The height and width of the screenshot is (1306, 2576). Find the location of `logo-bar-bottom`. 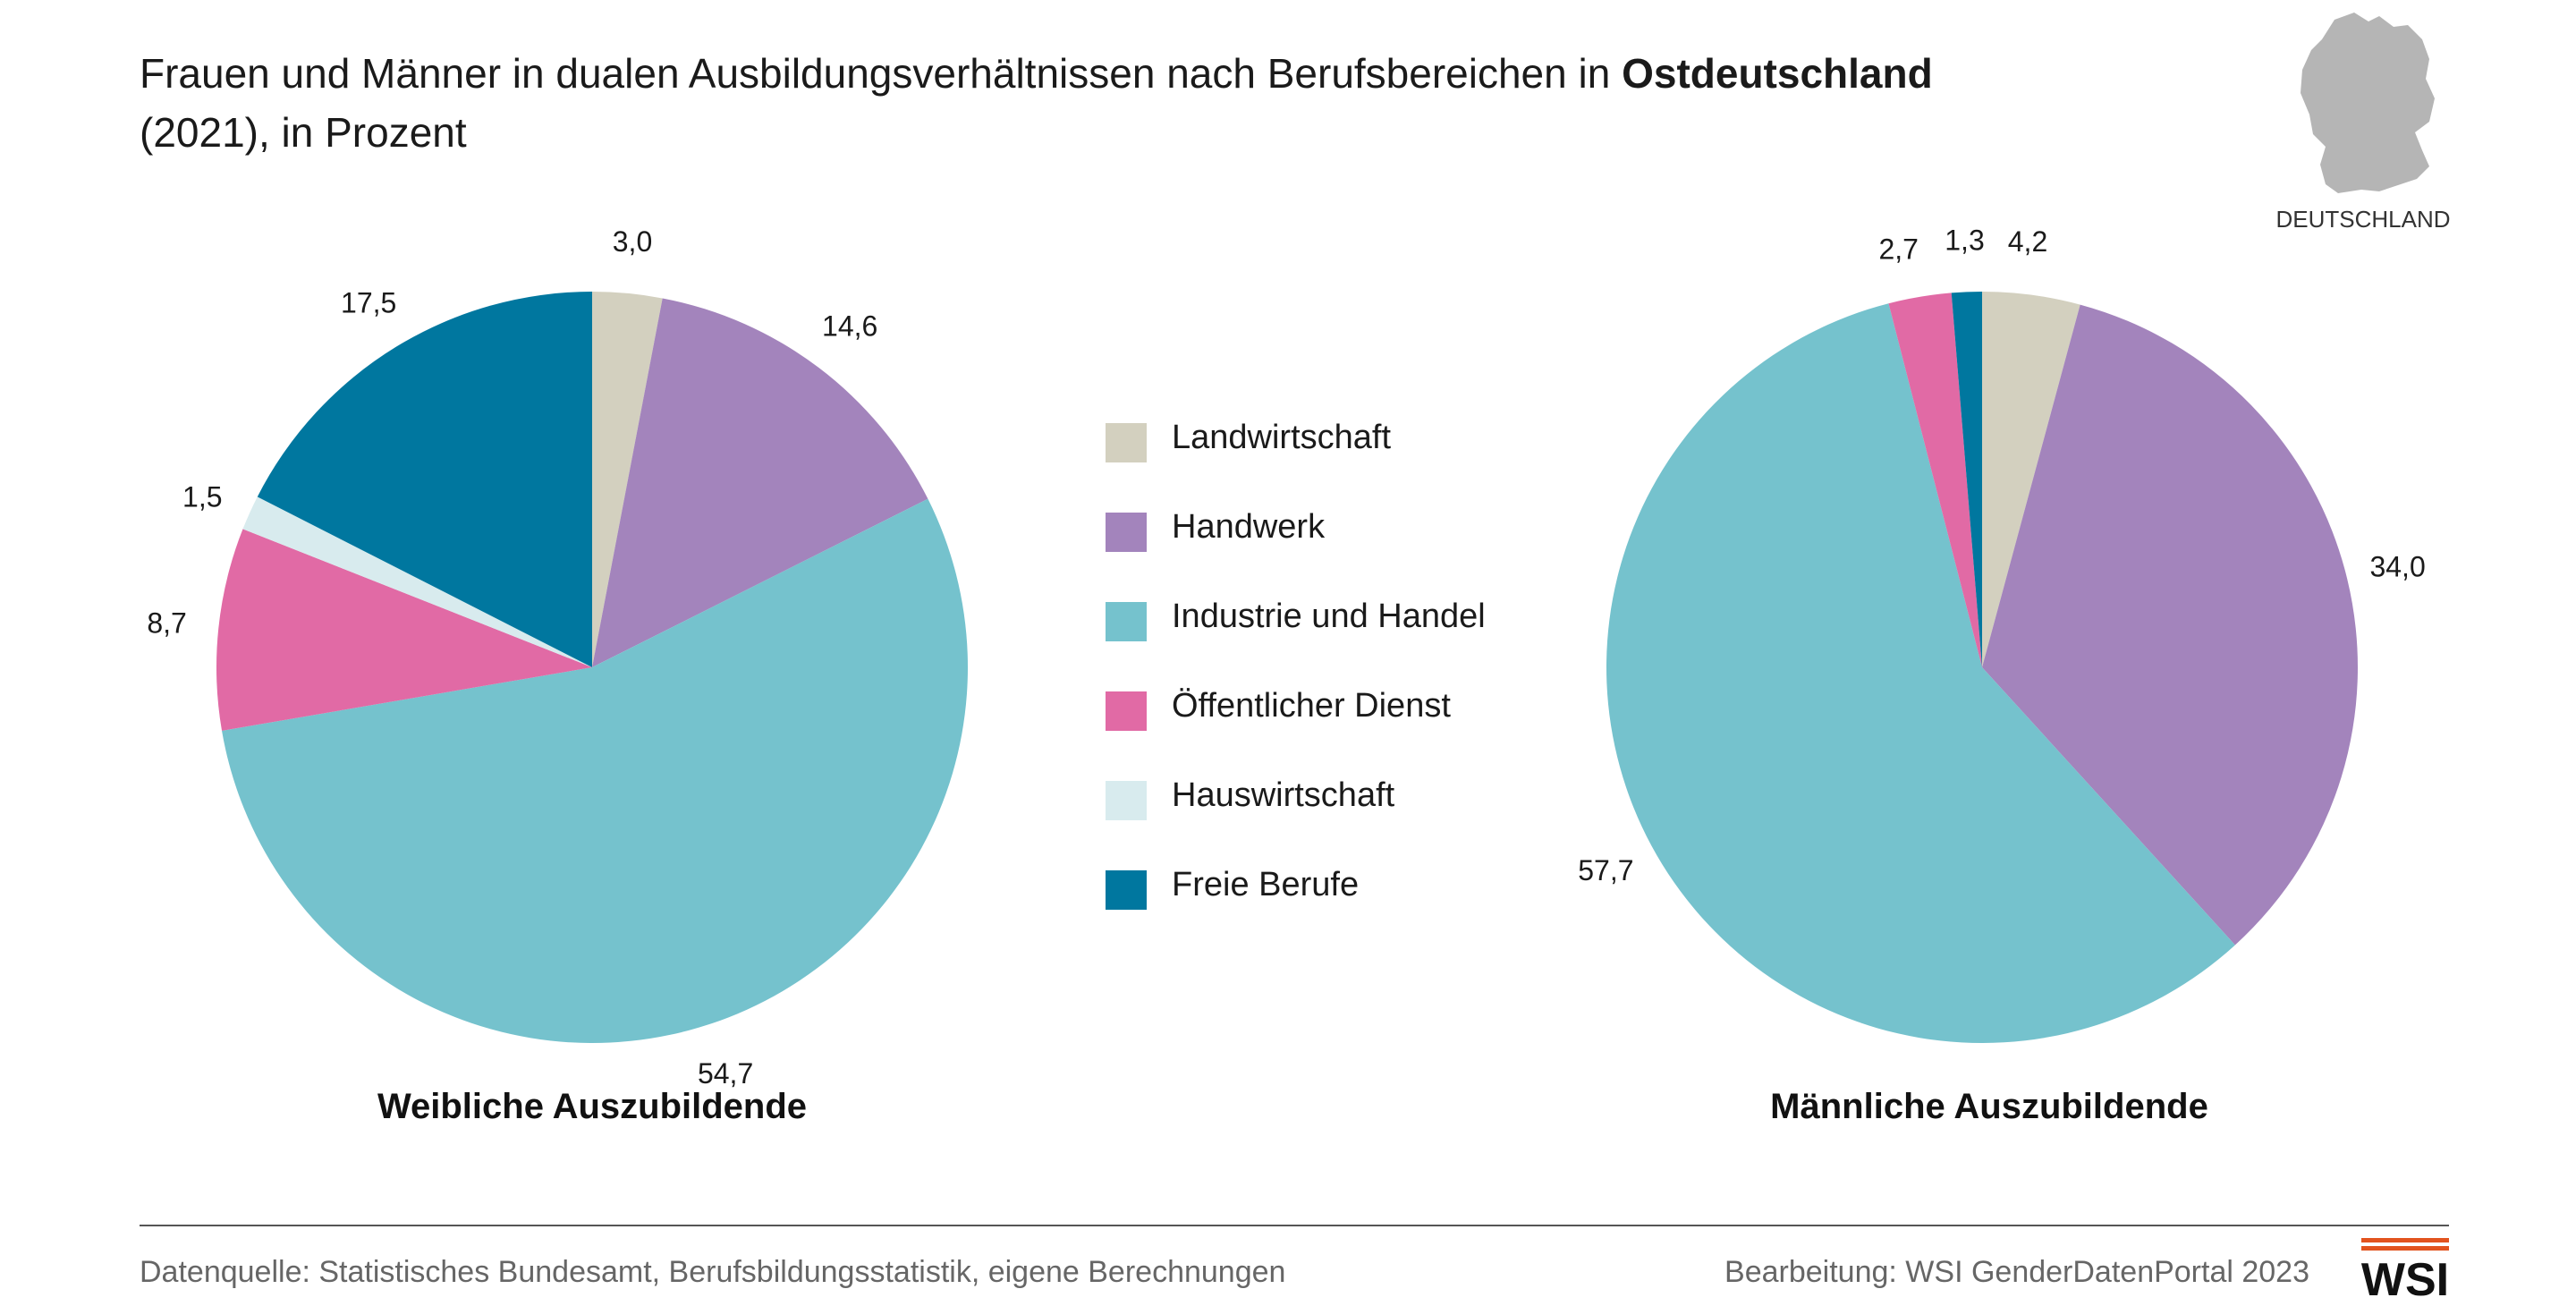

logo-bar-bottom is located at coordinates (2405, 1249).